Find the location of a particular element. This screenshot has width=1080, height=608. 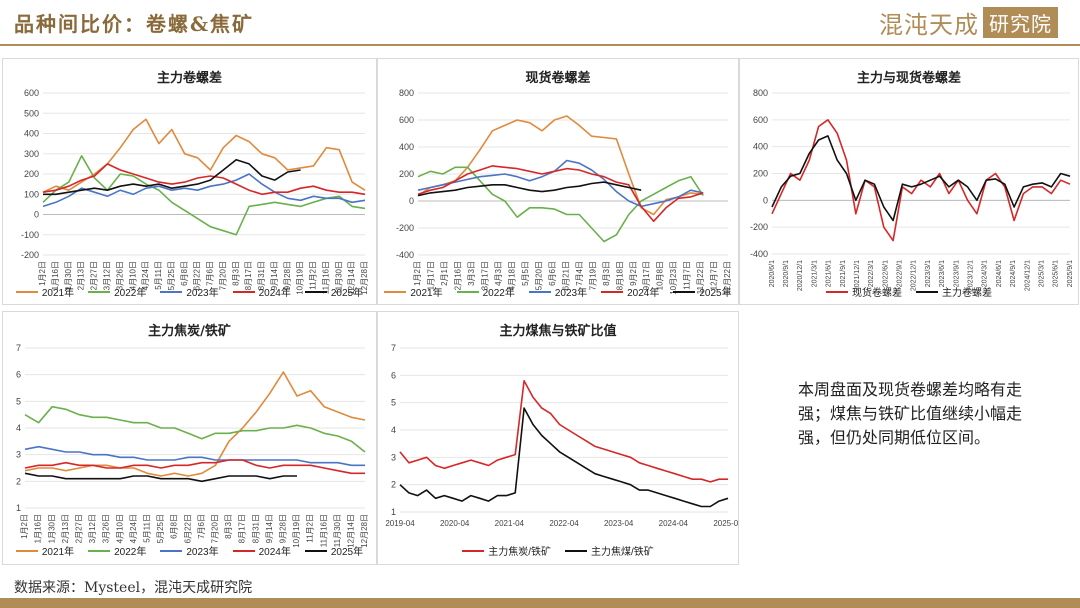

x-tick-label: 2021-04 is located at coordinates (510, 523).